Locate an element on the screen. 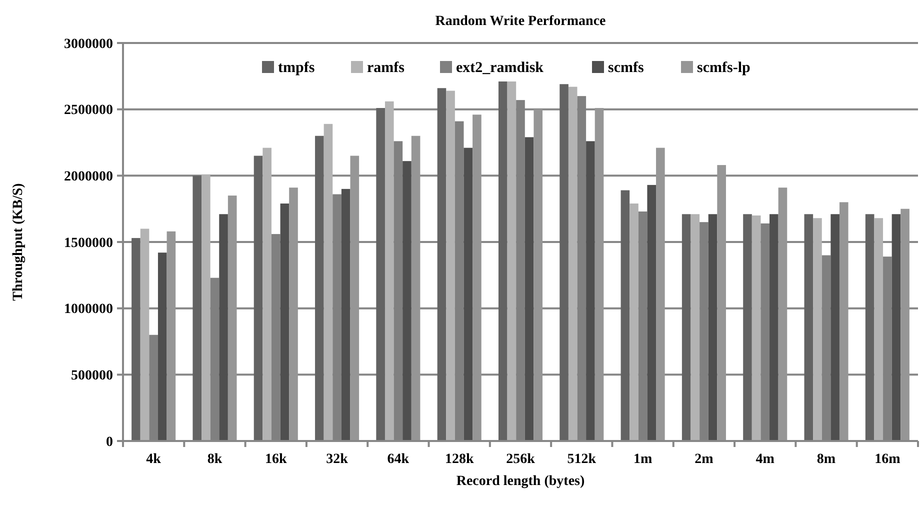 This screenshot has width=924, height=510. x-tick-label: 128k is located at coordinates (459, 459).